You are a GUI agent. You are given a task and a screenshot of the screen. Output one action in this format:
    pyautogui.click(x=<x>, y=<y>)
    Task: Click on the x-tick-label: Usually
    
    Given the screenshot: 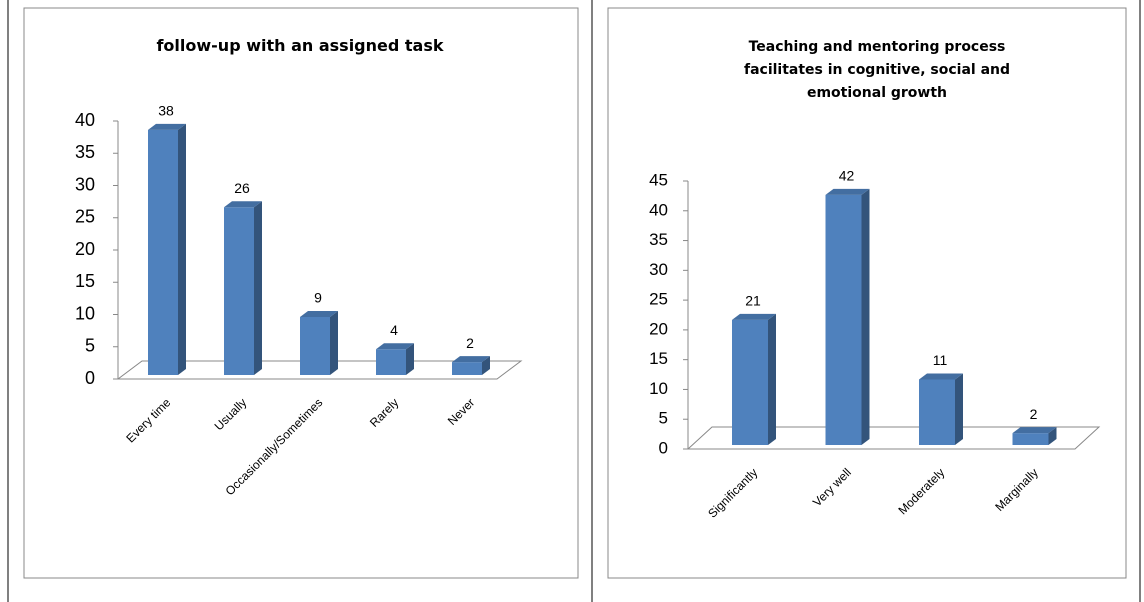 What is the action you would take?
    pyautogui.click(x=231, y=414)
    